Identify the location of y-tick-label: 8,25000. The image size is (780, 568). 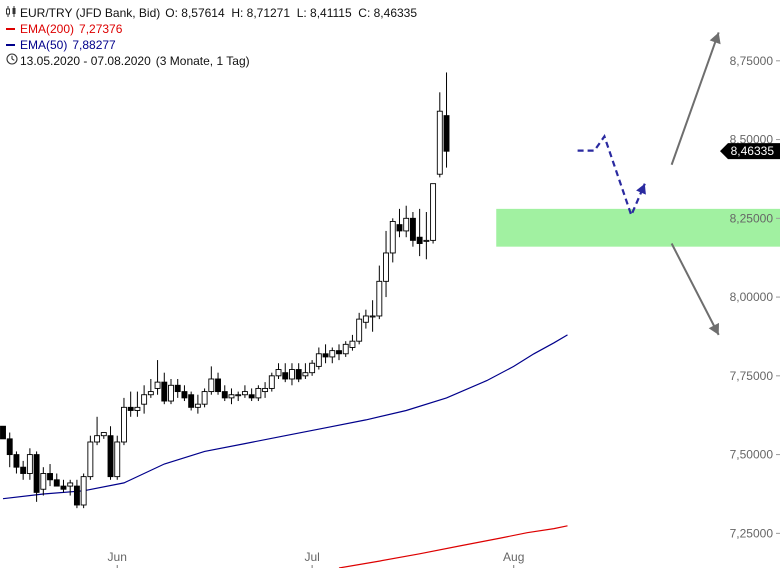
(752, 218).